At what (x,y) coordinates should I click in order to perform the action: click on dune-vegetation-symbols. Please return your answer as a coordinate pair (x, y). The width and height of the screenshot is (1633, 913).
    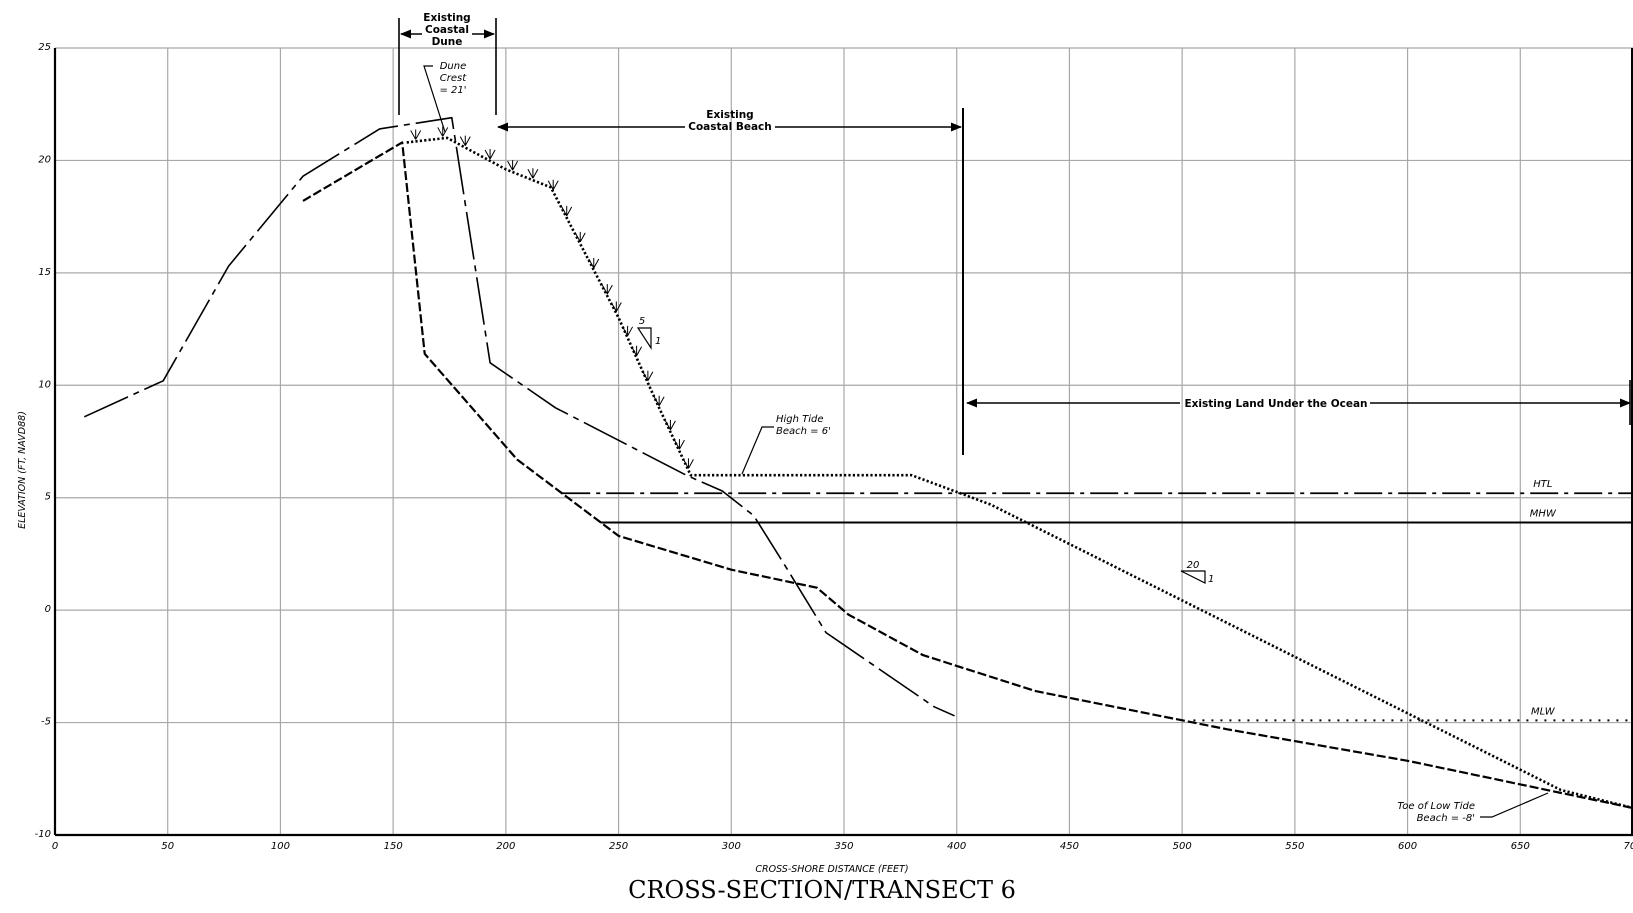
    Looking at the image, I should click on (552, 297).